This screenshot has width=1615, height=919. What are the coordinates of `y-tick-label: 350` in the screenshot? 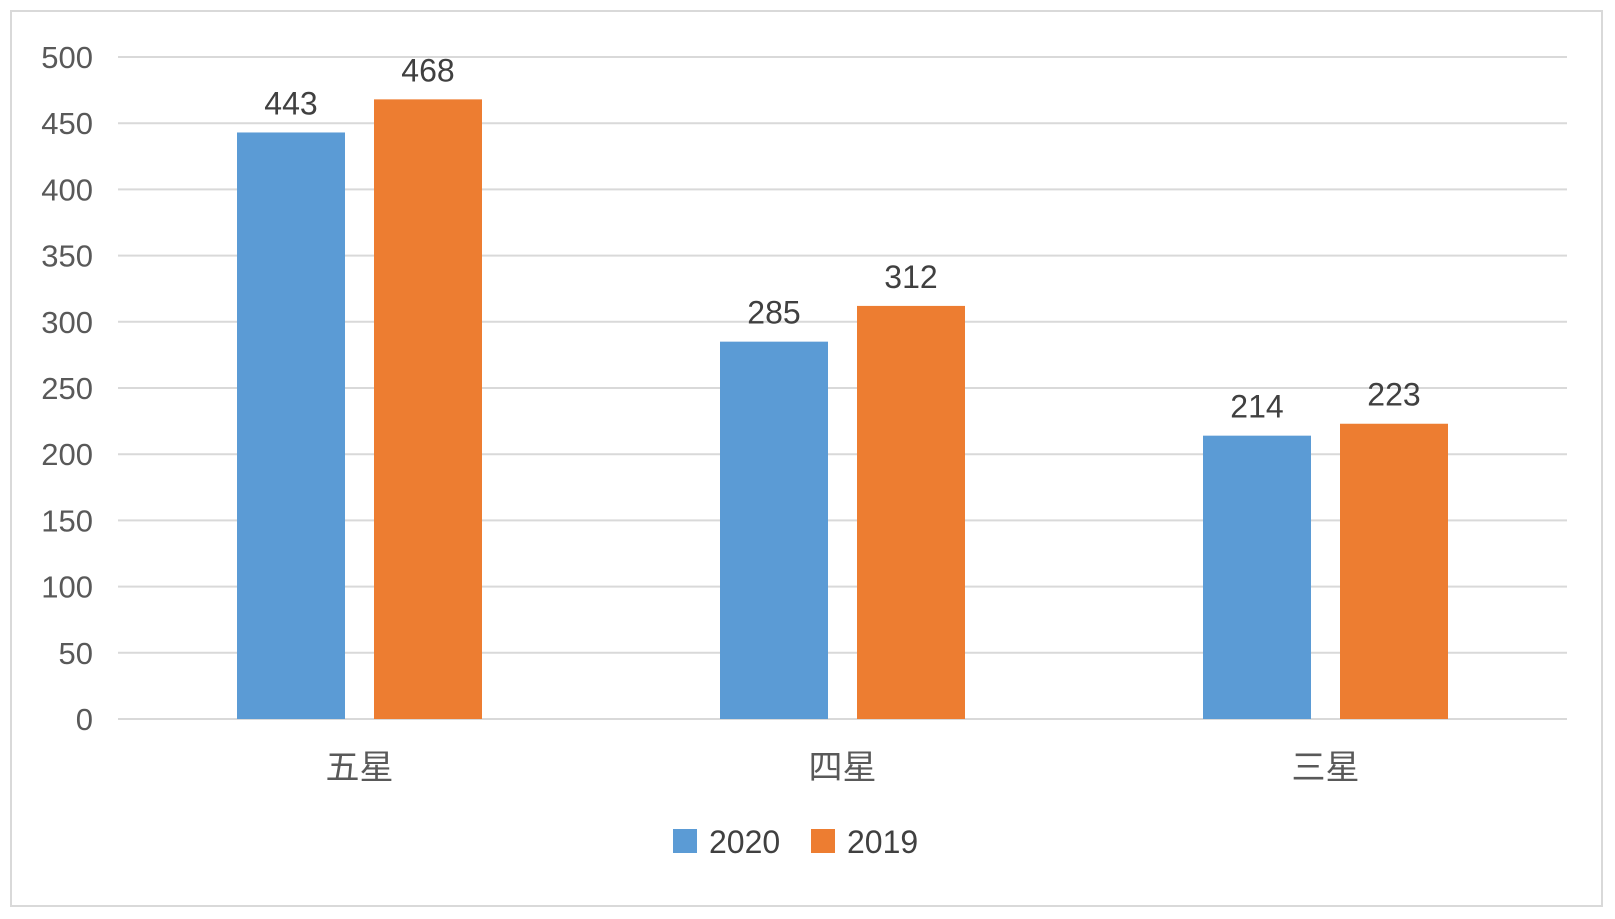 It's located at (67, 256).